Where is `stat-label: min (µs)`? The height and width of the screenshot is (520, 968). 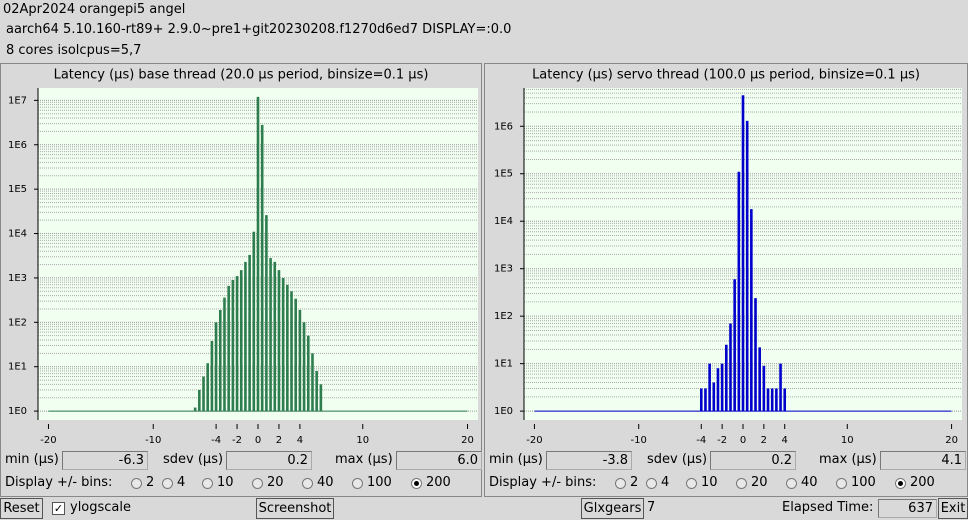 stat-label: min (µs) is located at coordinates (32, 459).